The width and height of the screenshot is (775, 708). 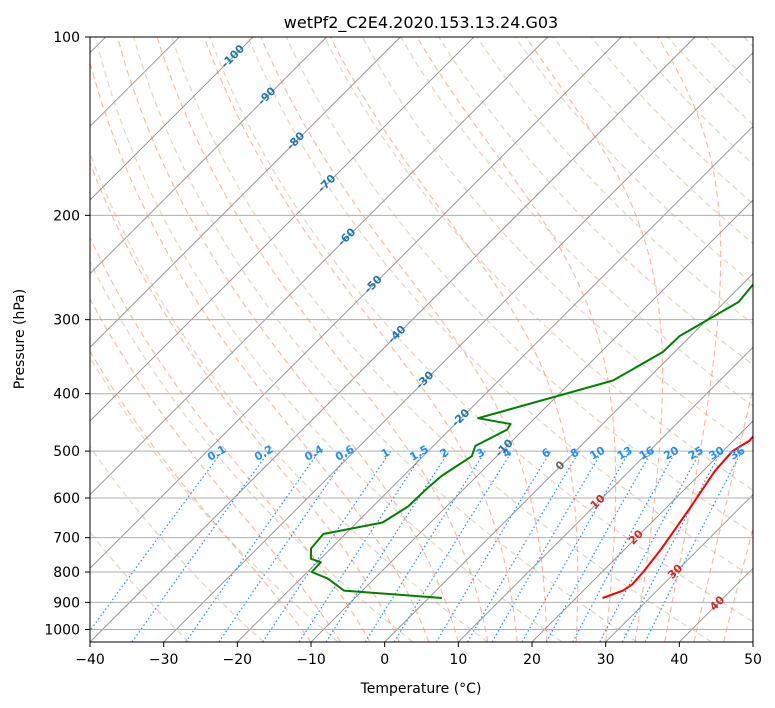 I want to click on y-tick-label: 600, so click(x=66, y=499).